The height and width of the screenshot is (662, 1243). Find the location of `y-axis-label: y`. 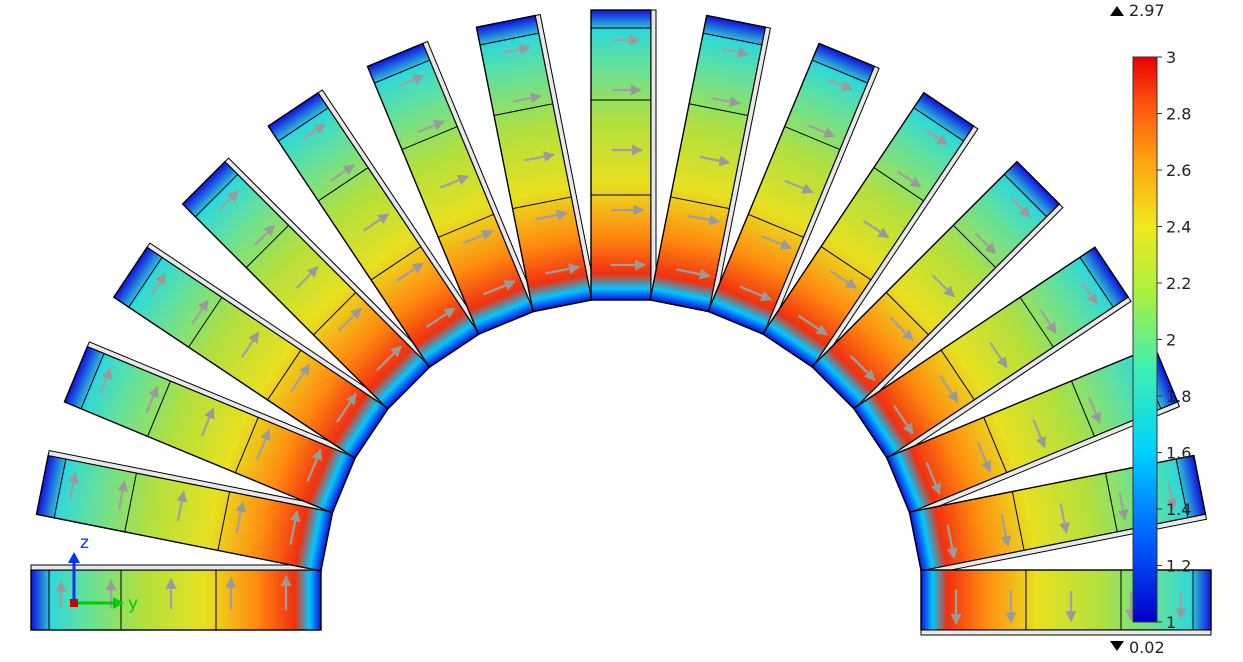

y-axis-label: y is located at coordinates (133, 604).